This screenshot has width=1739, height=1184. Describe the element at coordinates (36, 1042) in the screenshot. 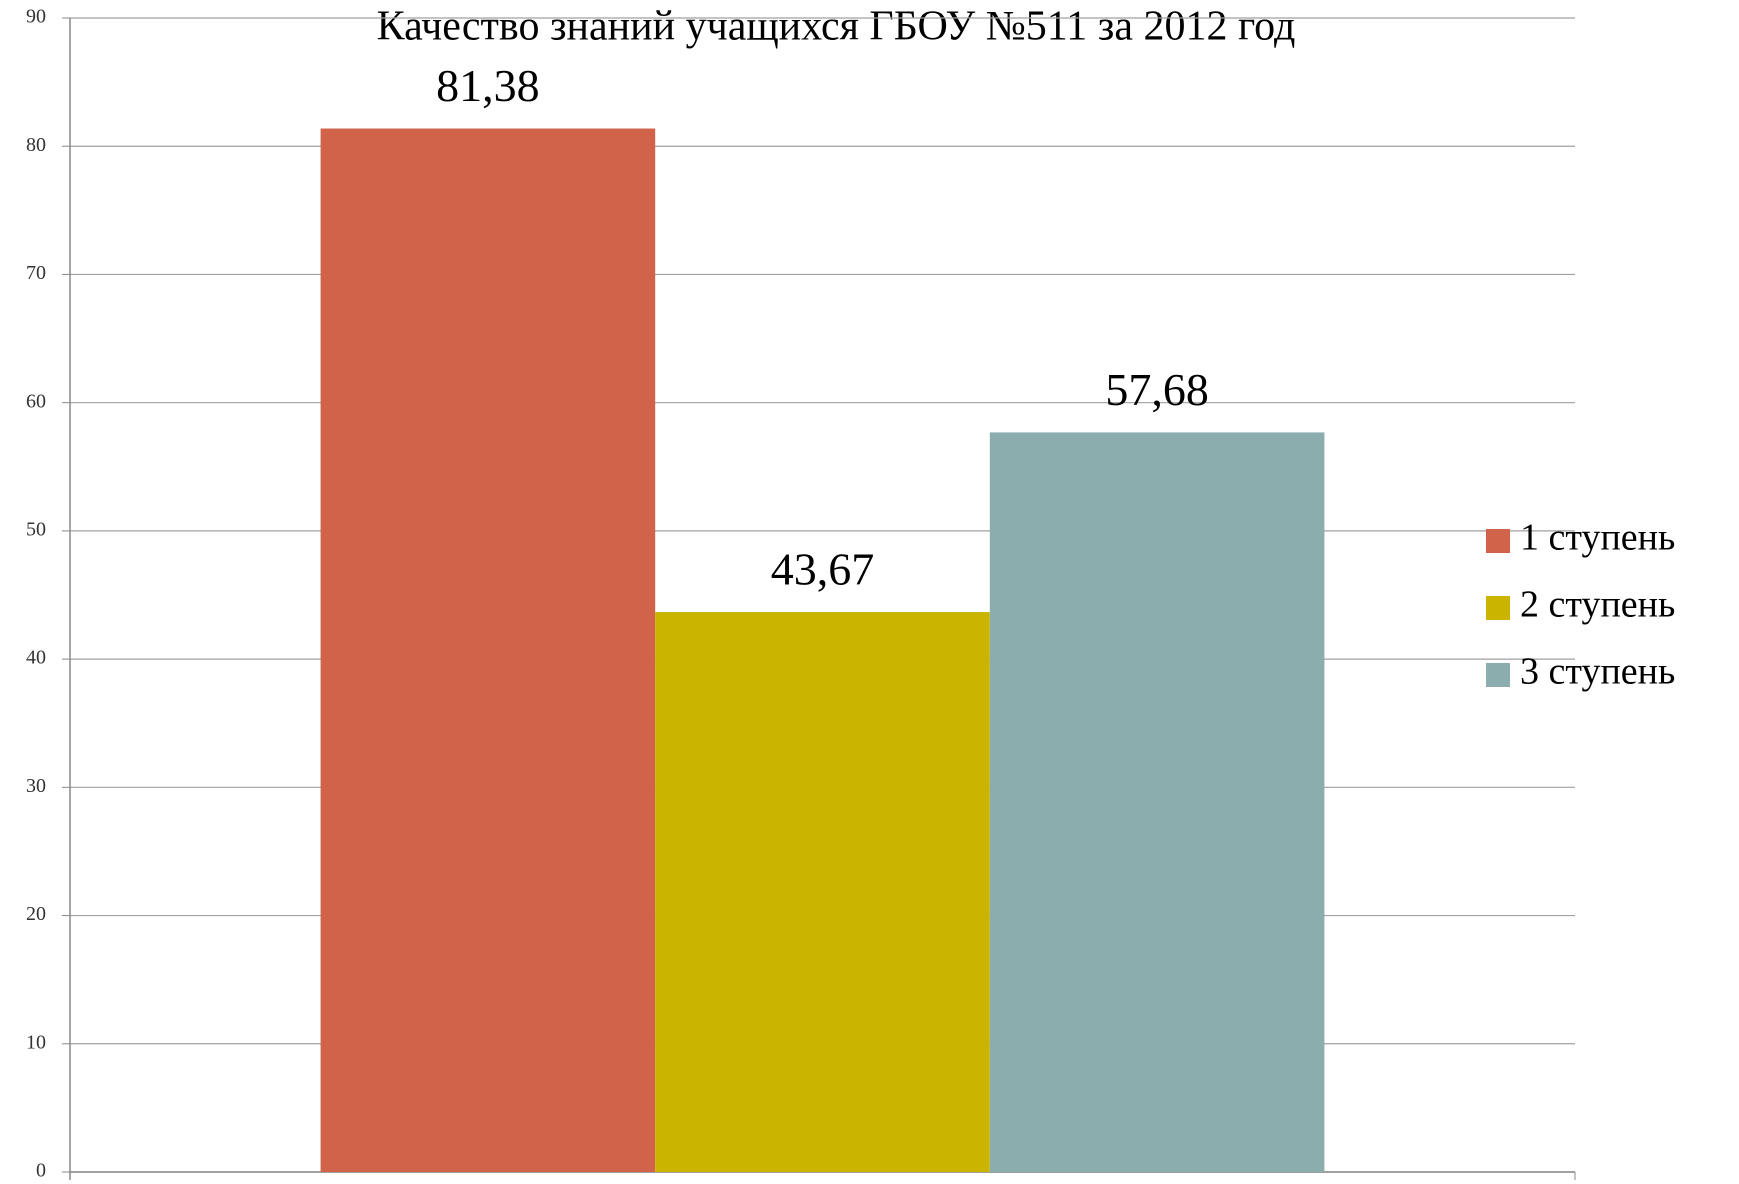

I see `y-tick-label: 10` at that location.